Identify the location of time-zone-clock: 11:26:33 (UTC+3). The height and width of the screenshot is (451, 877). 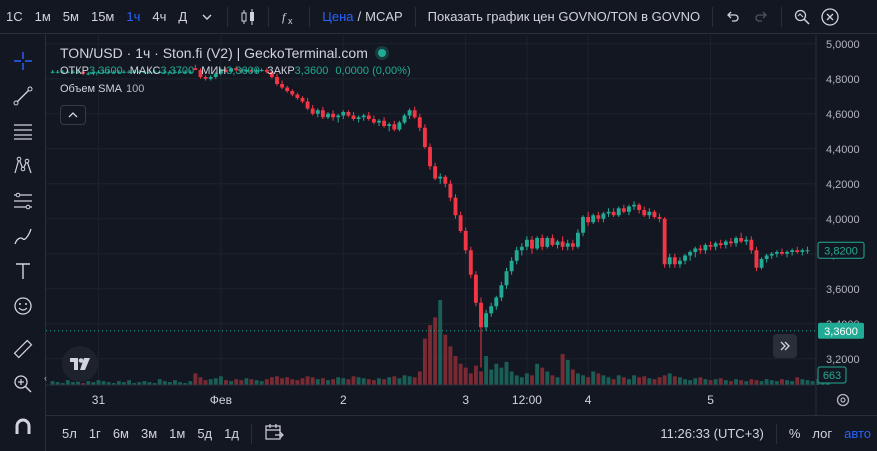
(712, 433).